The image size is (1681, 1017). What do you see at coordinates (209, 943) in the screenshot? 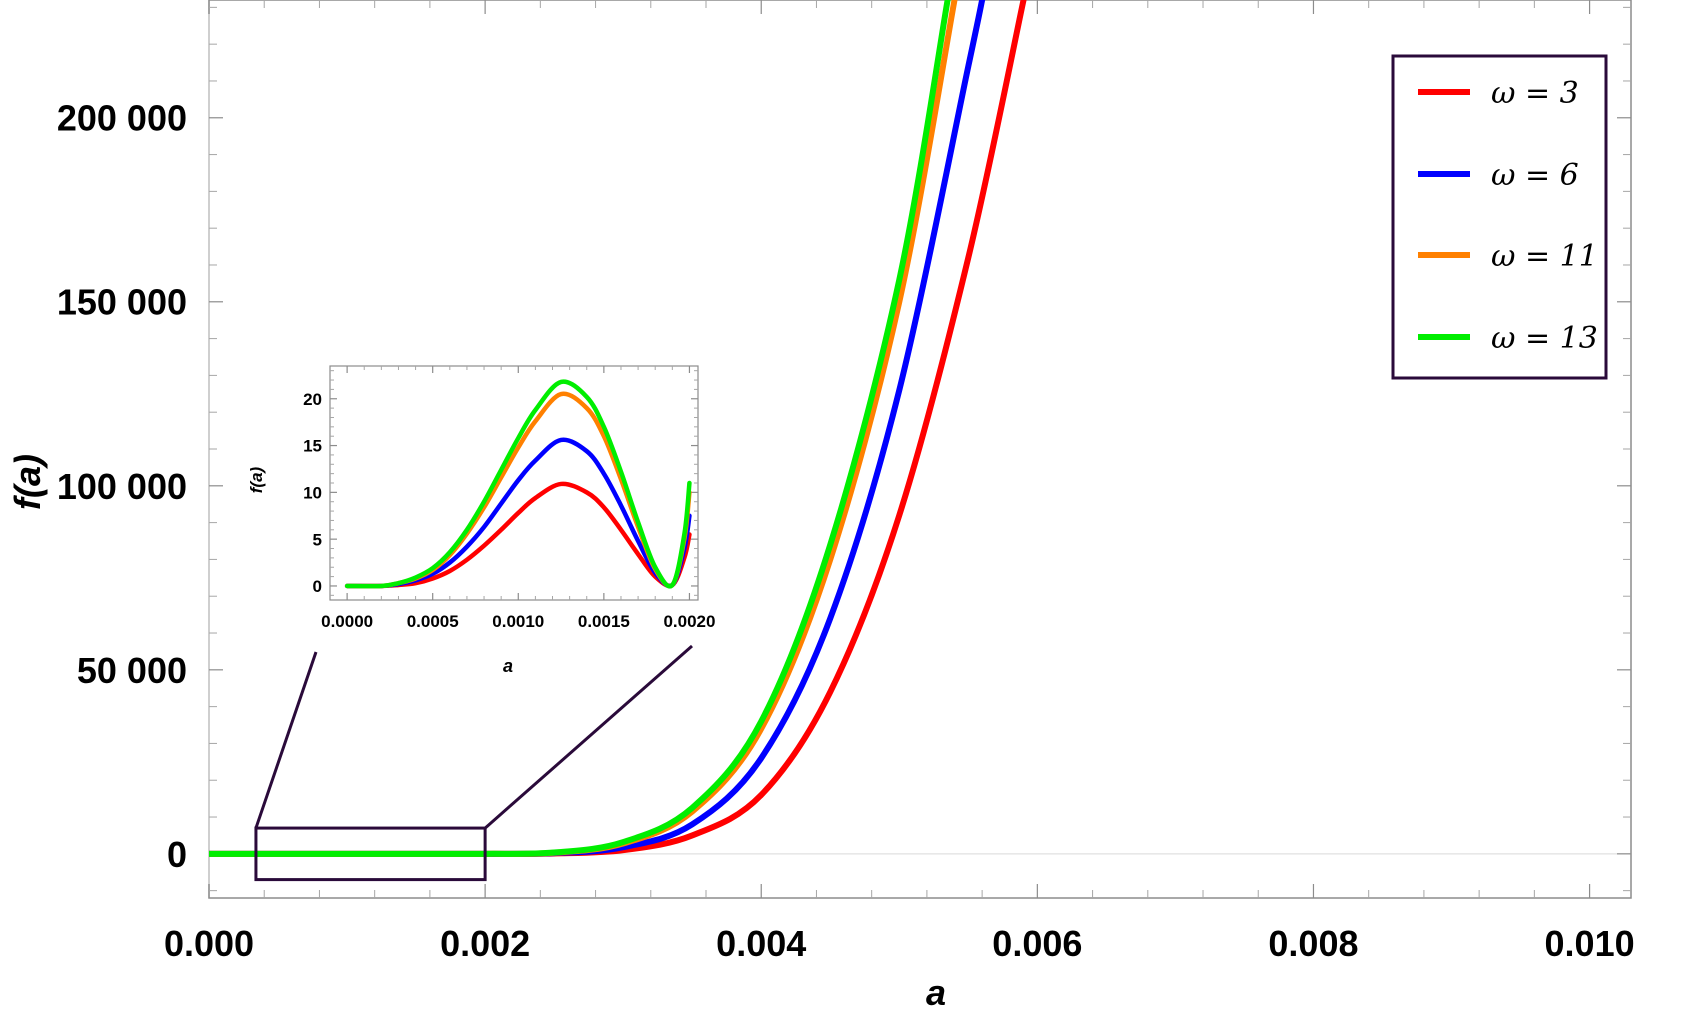
I see `x-tick-label: 0.000` at bounding box center [209, 943].